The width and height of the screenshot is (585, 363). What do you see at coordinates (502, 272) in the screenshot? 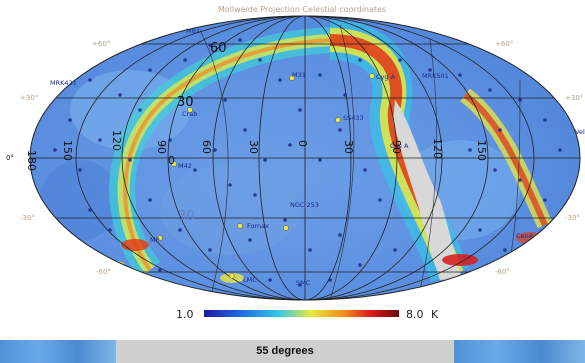
I see `lat-label-s60-right: -60°` at bounding box center [502, 272].